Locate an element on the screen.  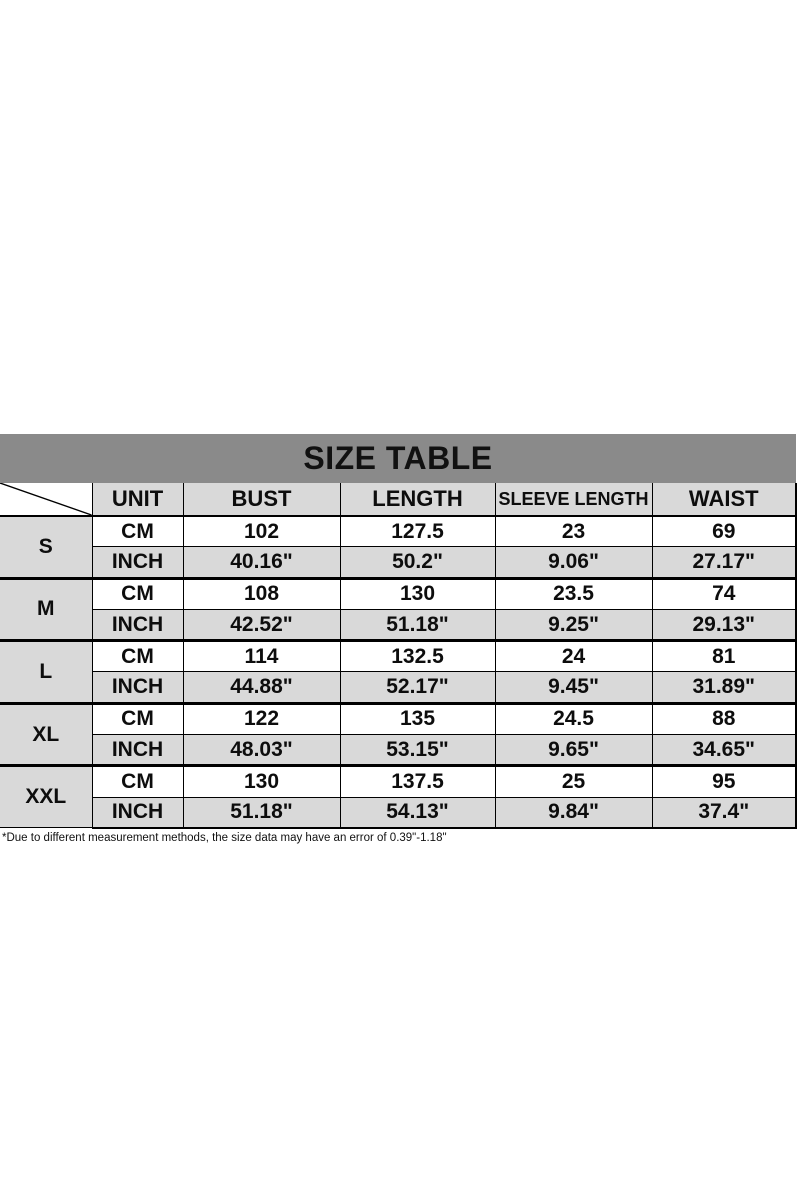
unit-cell-xxl-cm: CM is located at coordinates (137, 781).